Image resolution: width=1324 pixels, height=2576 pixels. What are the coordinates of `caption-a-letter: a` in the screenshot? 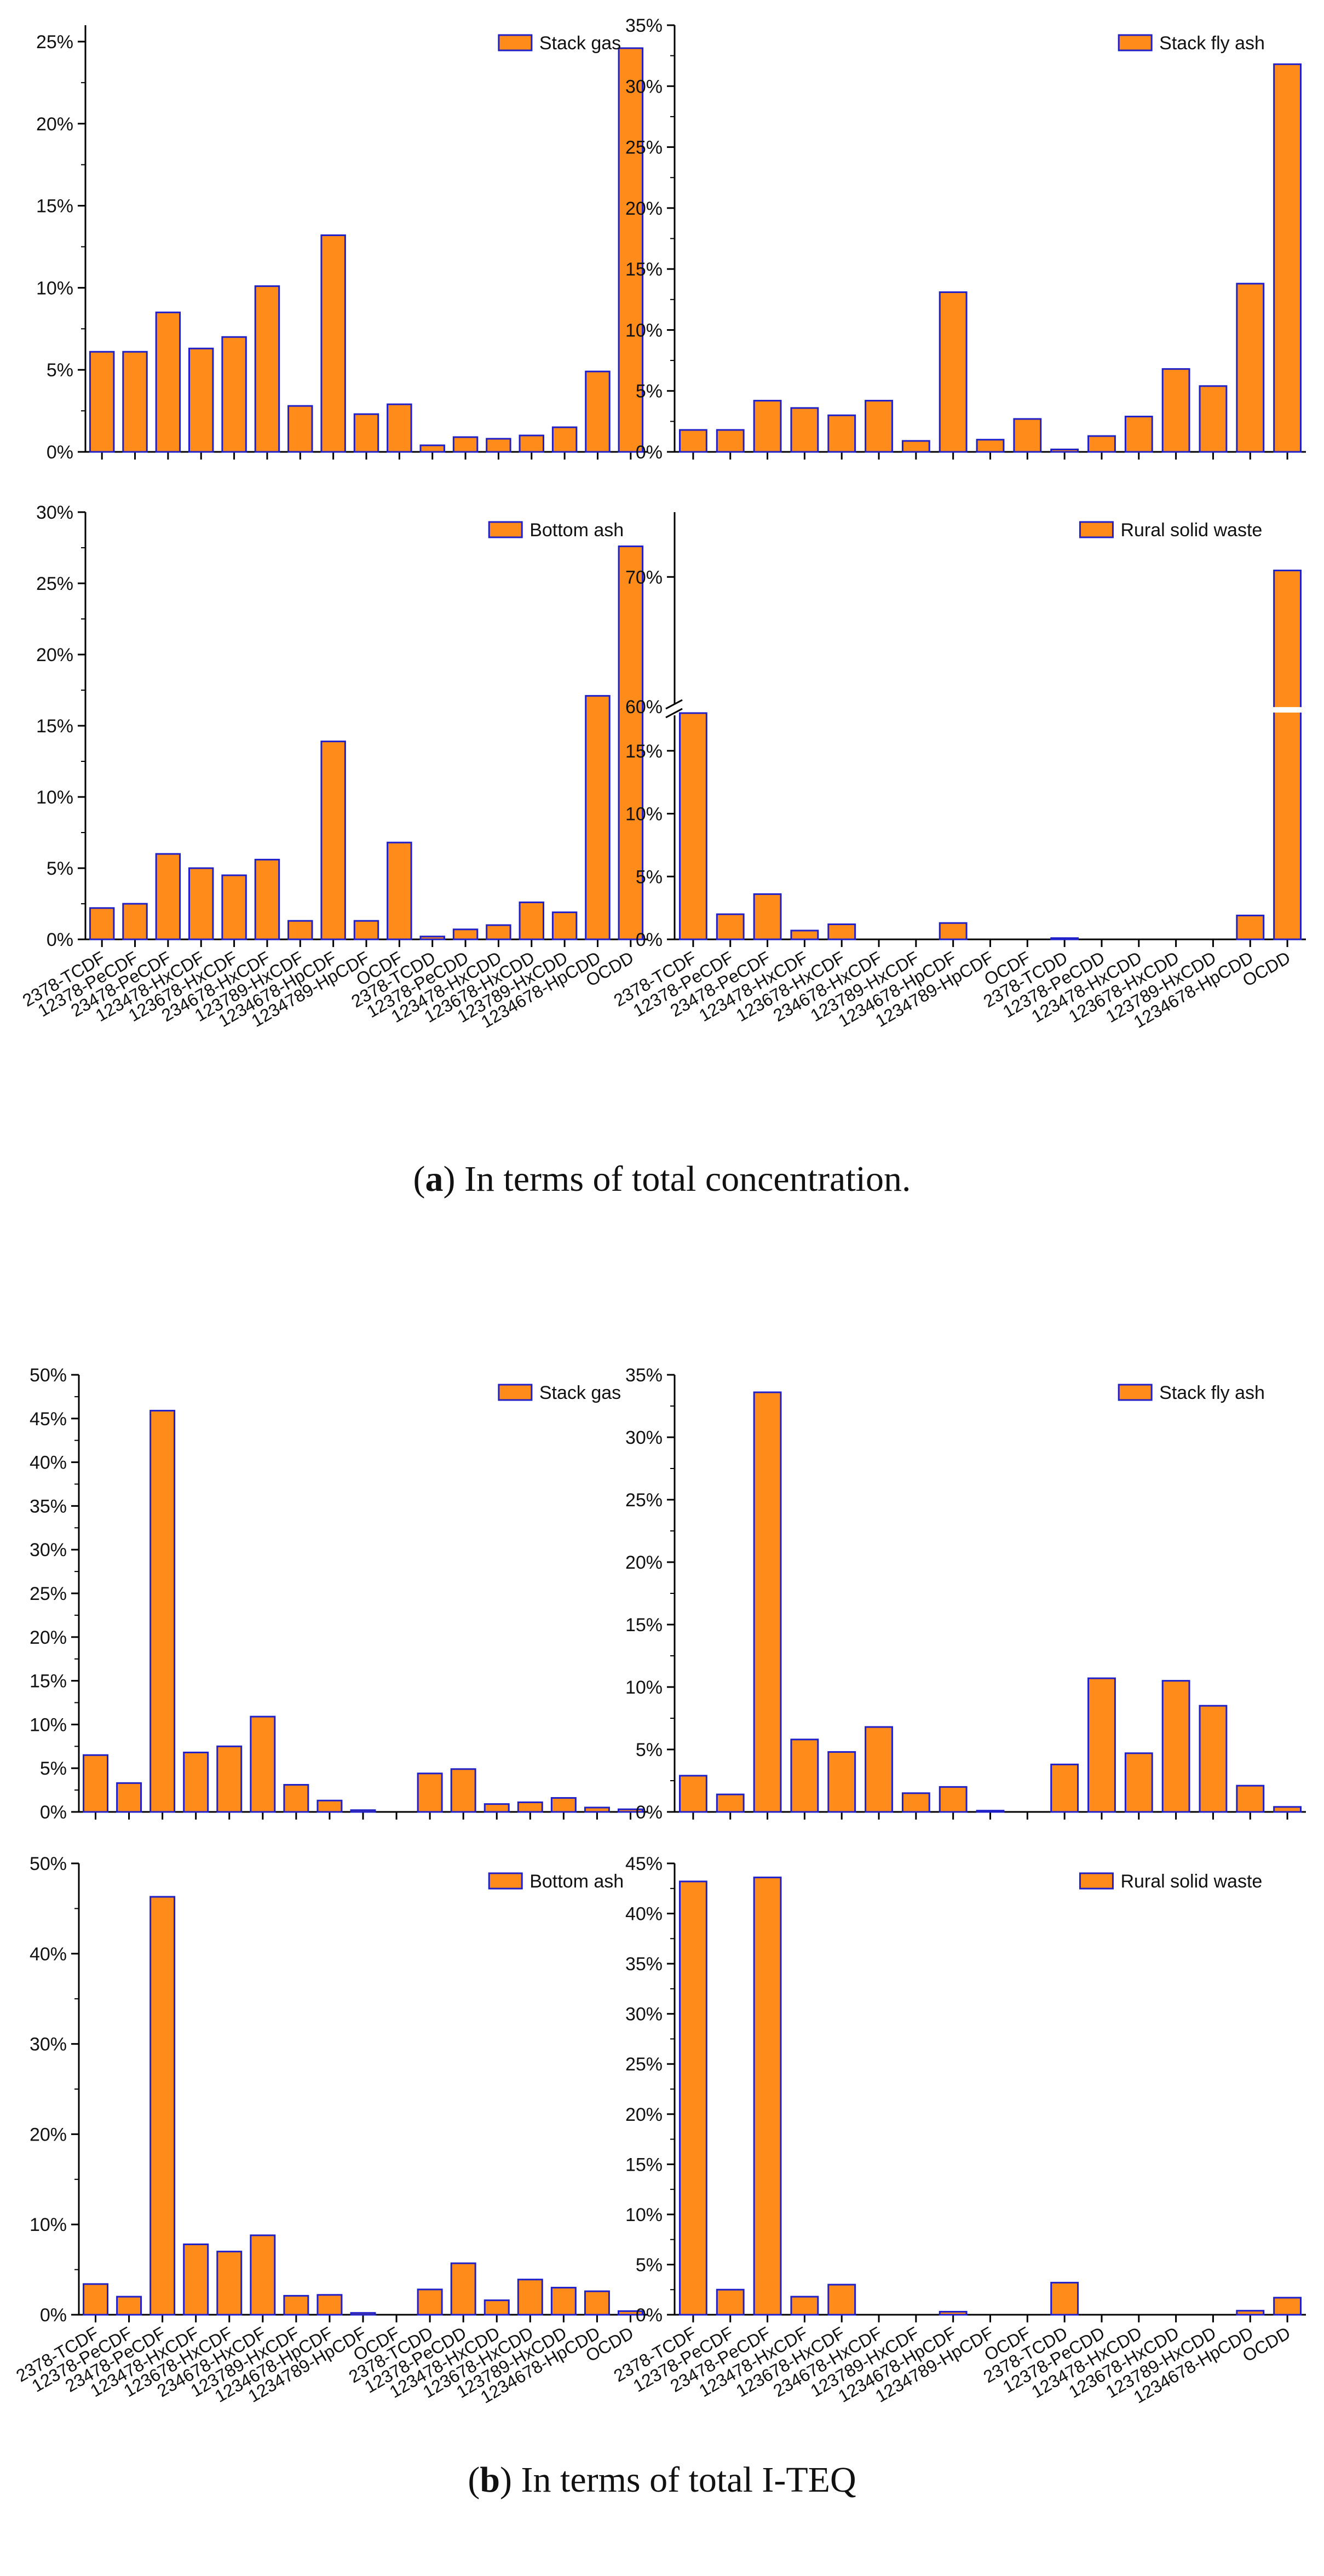 It's located at (434, 1179).